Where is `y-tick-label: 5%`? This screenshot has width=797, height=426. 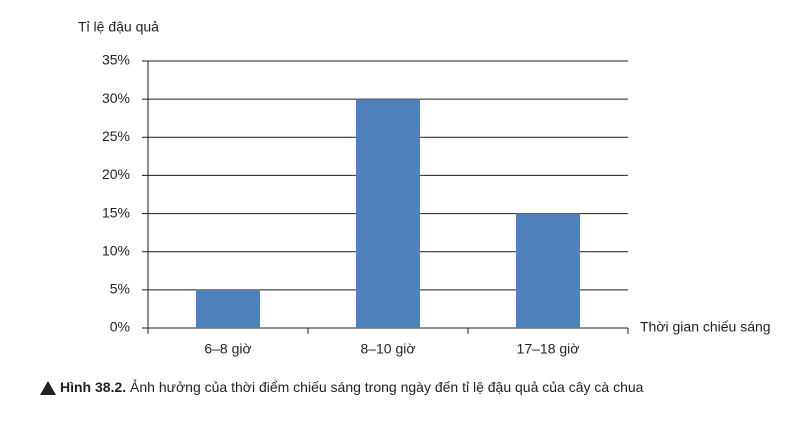 y-tick-label: 5% is located at coordinates (120, 289).